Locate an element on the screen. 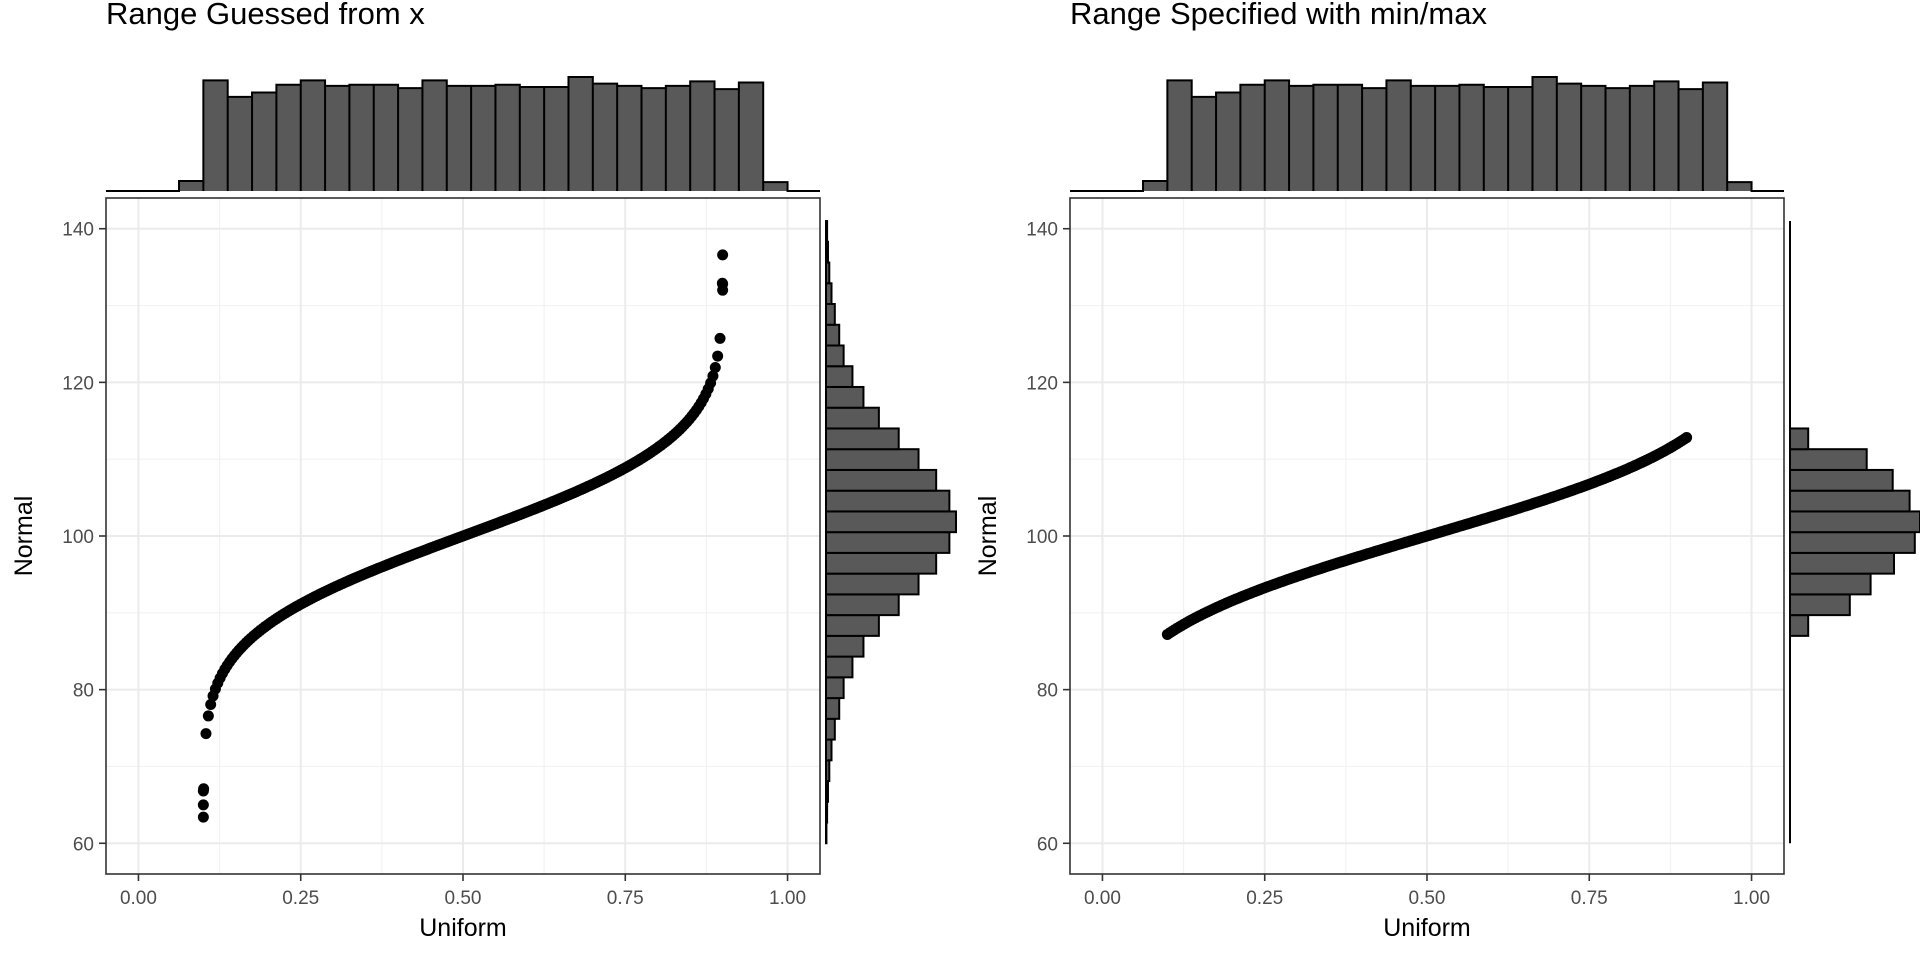  chart-title: Range Guessed from x is located at coordinates (265, 15).